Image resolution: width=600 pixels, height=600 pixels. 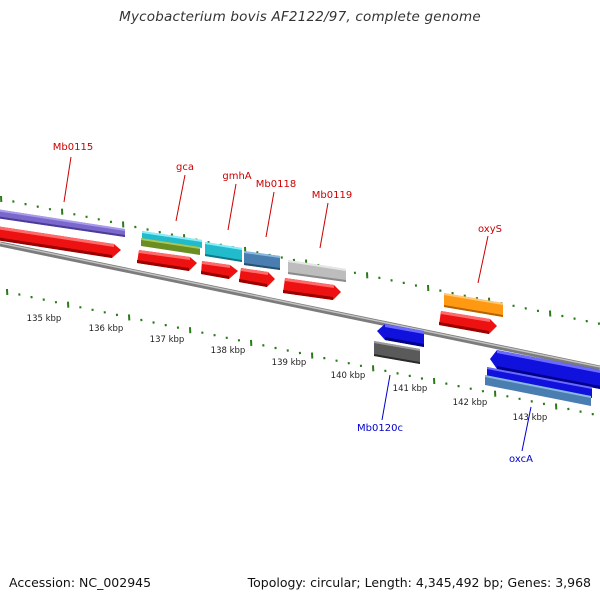 I want to click on gene-label-Mb0118: Mb0118, so click(x=276, y=184).